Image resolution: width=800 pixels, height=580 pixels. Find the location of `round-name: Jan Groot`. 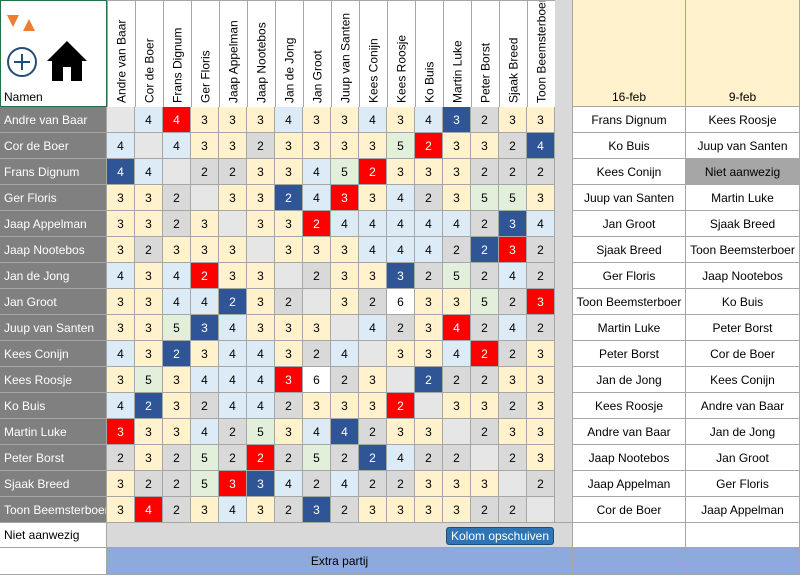

round-name: Jan Groot is located at coordinates (629, 224).